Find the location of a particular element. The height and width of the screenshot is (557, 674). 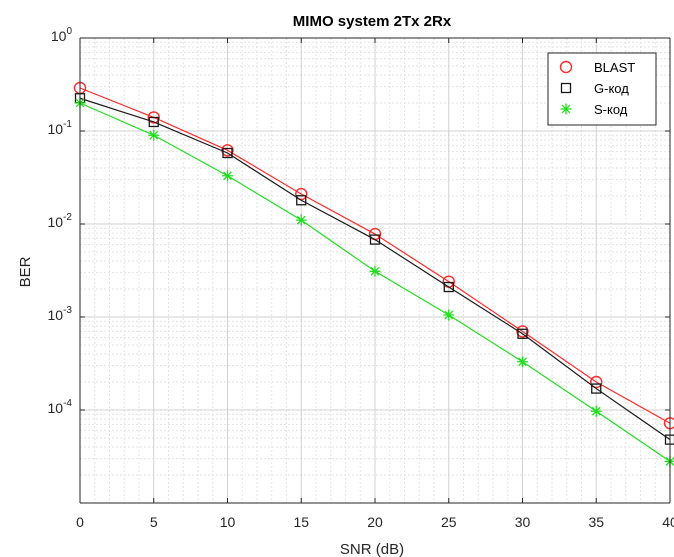

x-axis-label: SNR (dB) is located at coordinates (372, 549).